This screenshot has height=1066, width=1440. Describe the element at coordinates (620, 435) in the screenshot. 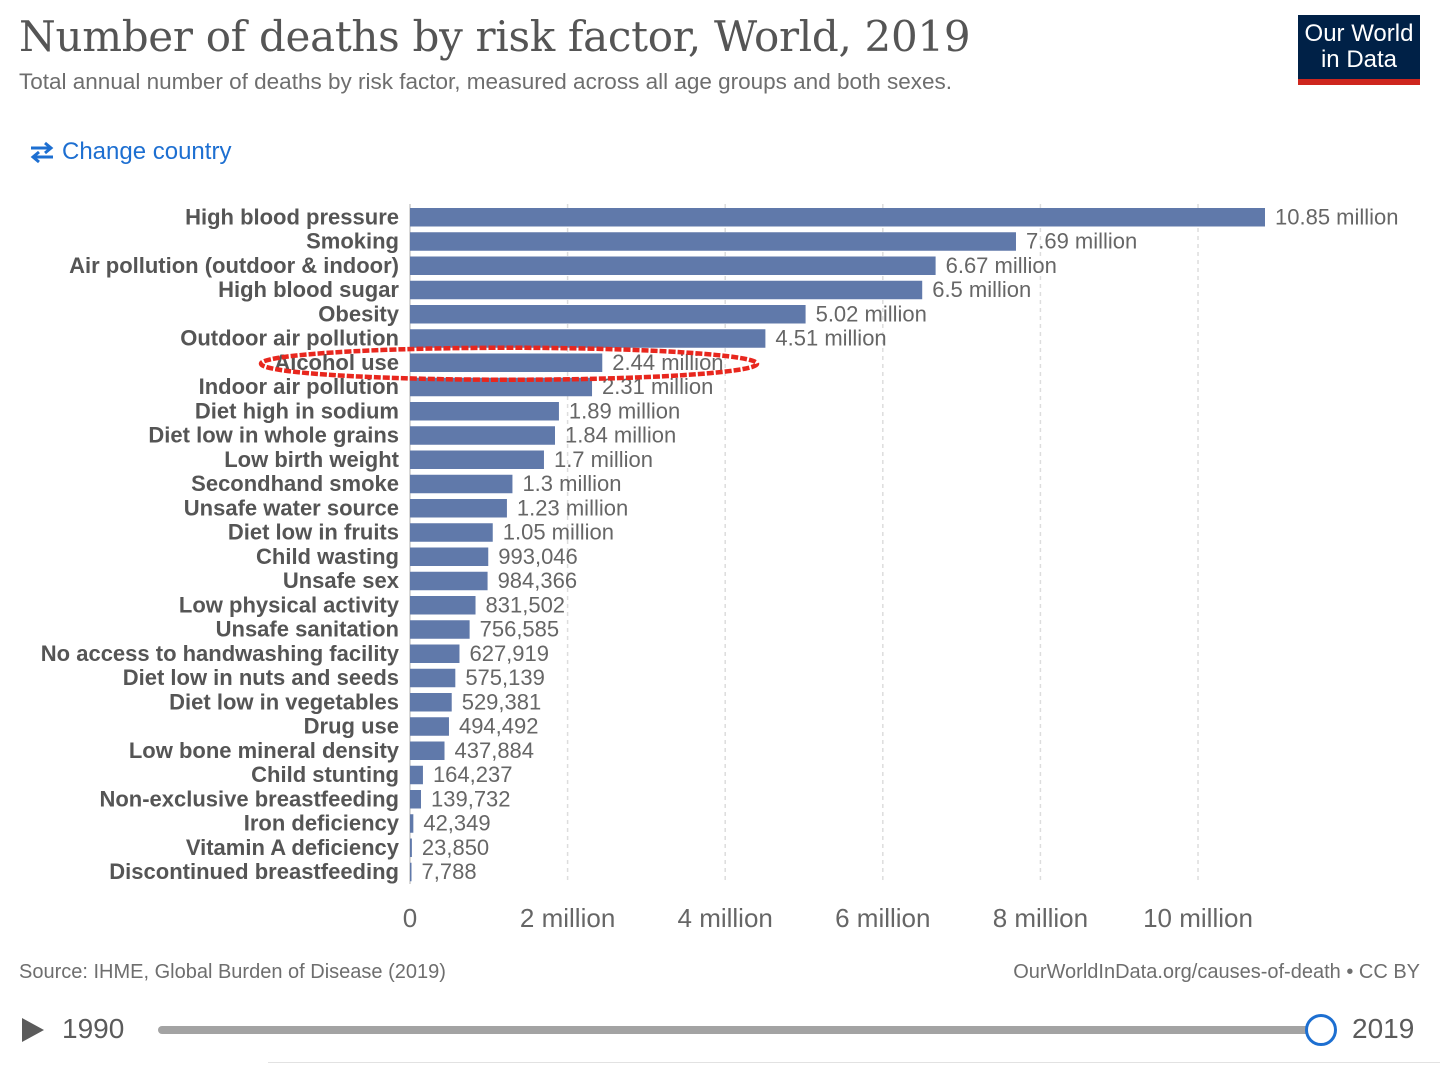

I see `value-label: 1.84 million` at that location.